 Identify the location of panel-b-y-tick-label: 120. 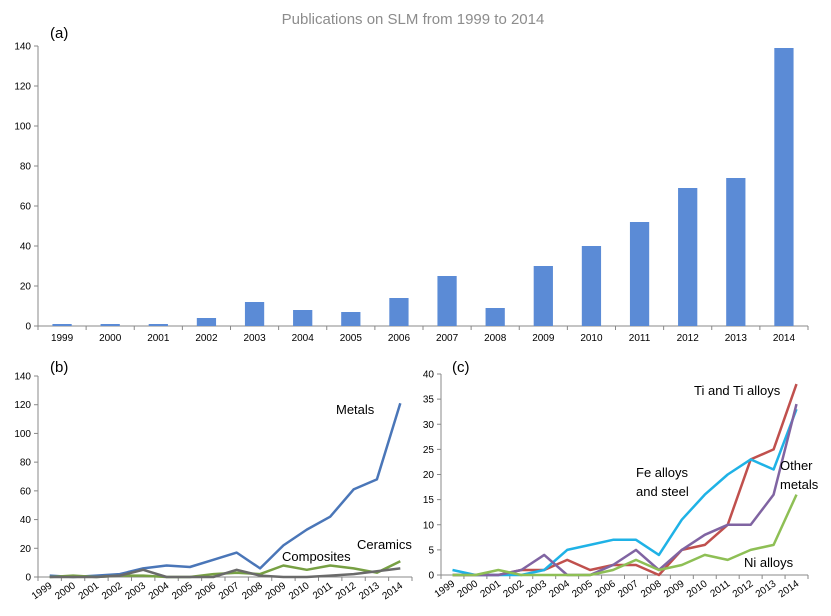
(22, 405).